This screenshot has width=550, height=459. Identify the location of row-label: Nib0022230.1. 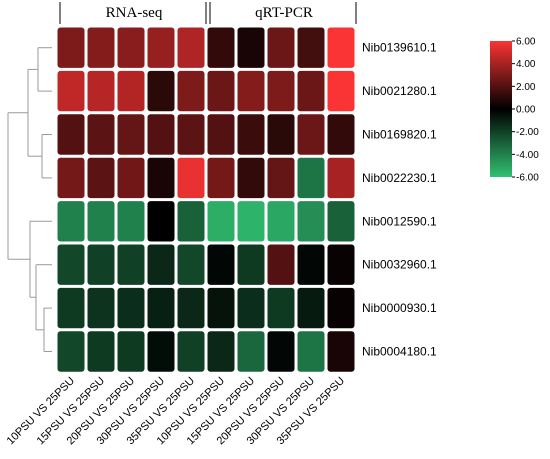
(399, 178).